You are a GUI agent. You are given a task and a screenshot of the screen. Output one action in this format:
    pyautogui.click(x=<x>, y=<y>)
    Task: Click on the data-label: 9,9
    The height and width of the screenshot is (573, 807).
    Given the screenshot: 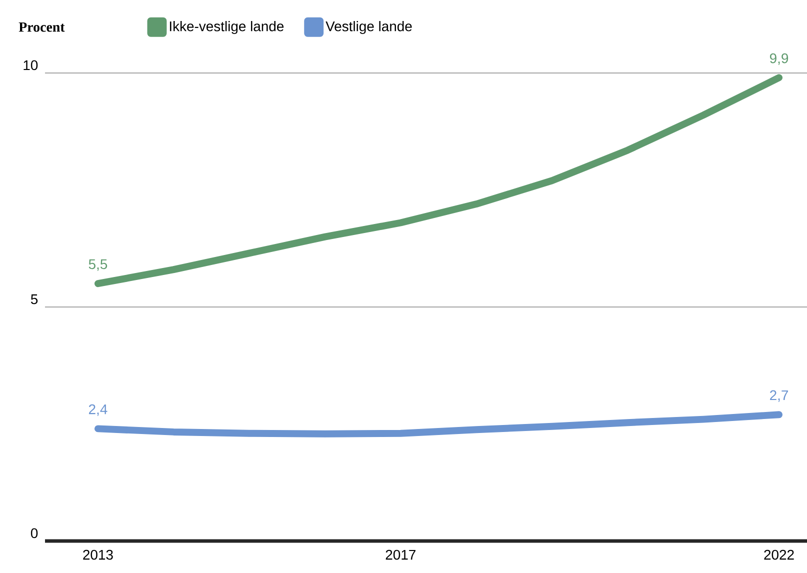 What is the action you would take?
    pyautogui.click(x=779, y=59)
    